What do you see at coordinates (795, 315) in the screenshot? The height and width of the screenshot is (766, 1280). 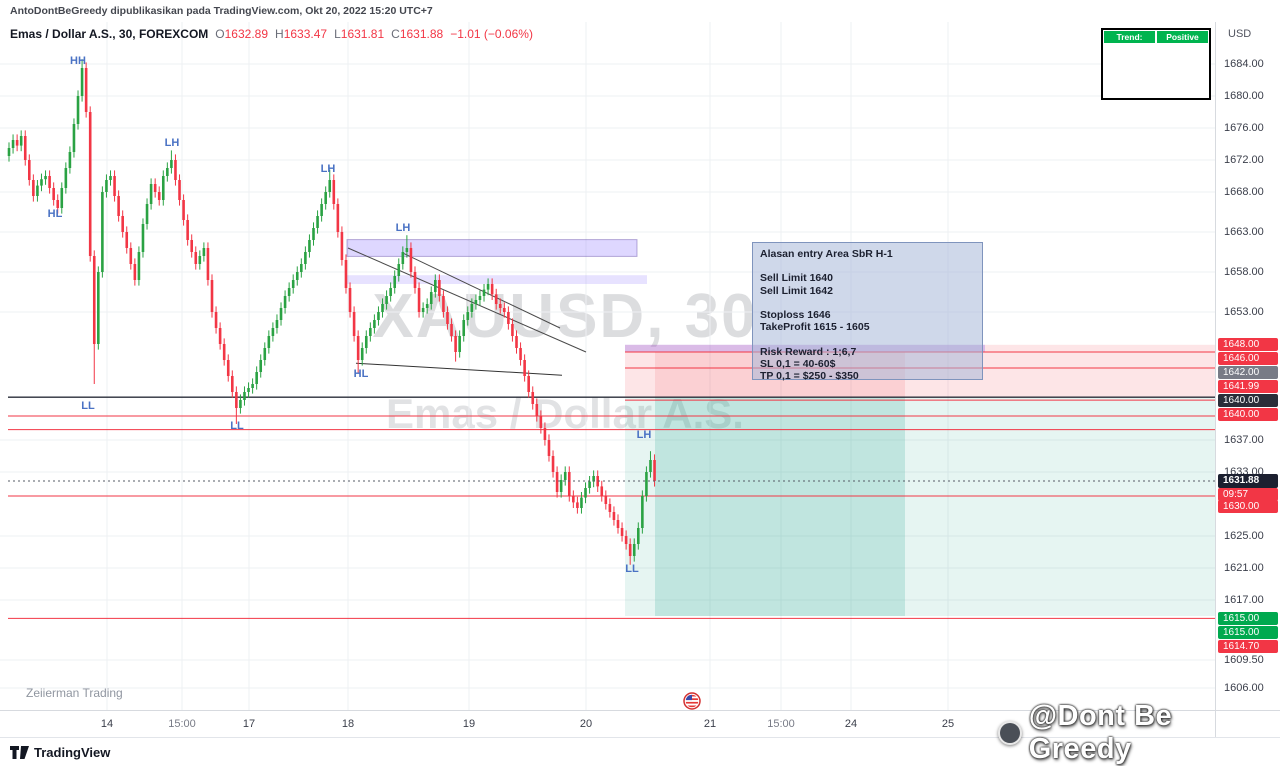 I see `annotation-line: Stoploss 1646` at bounding box center [795, 315].